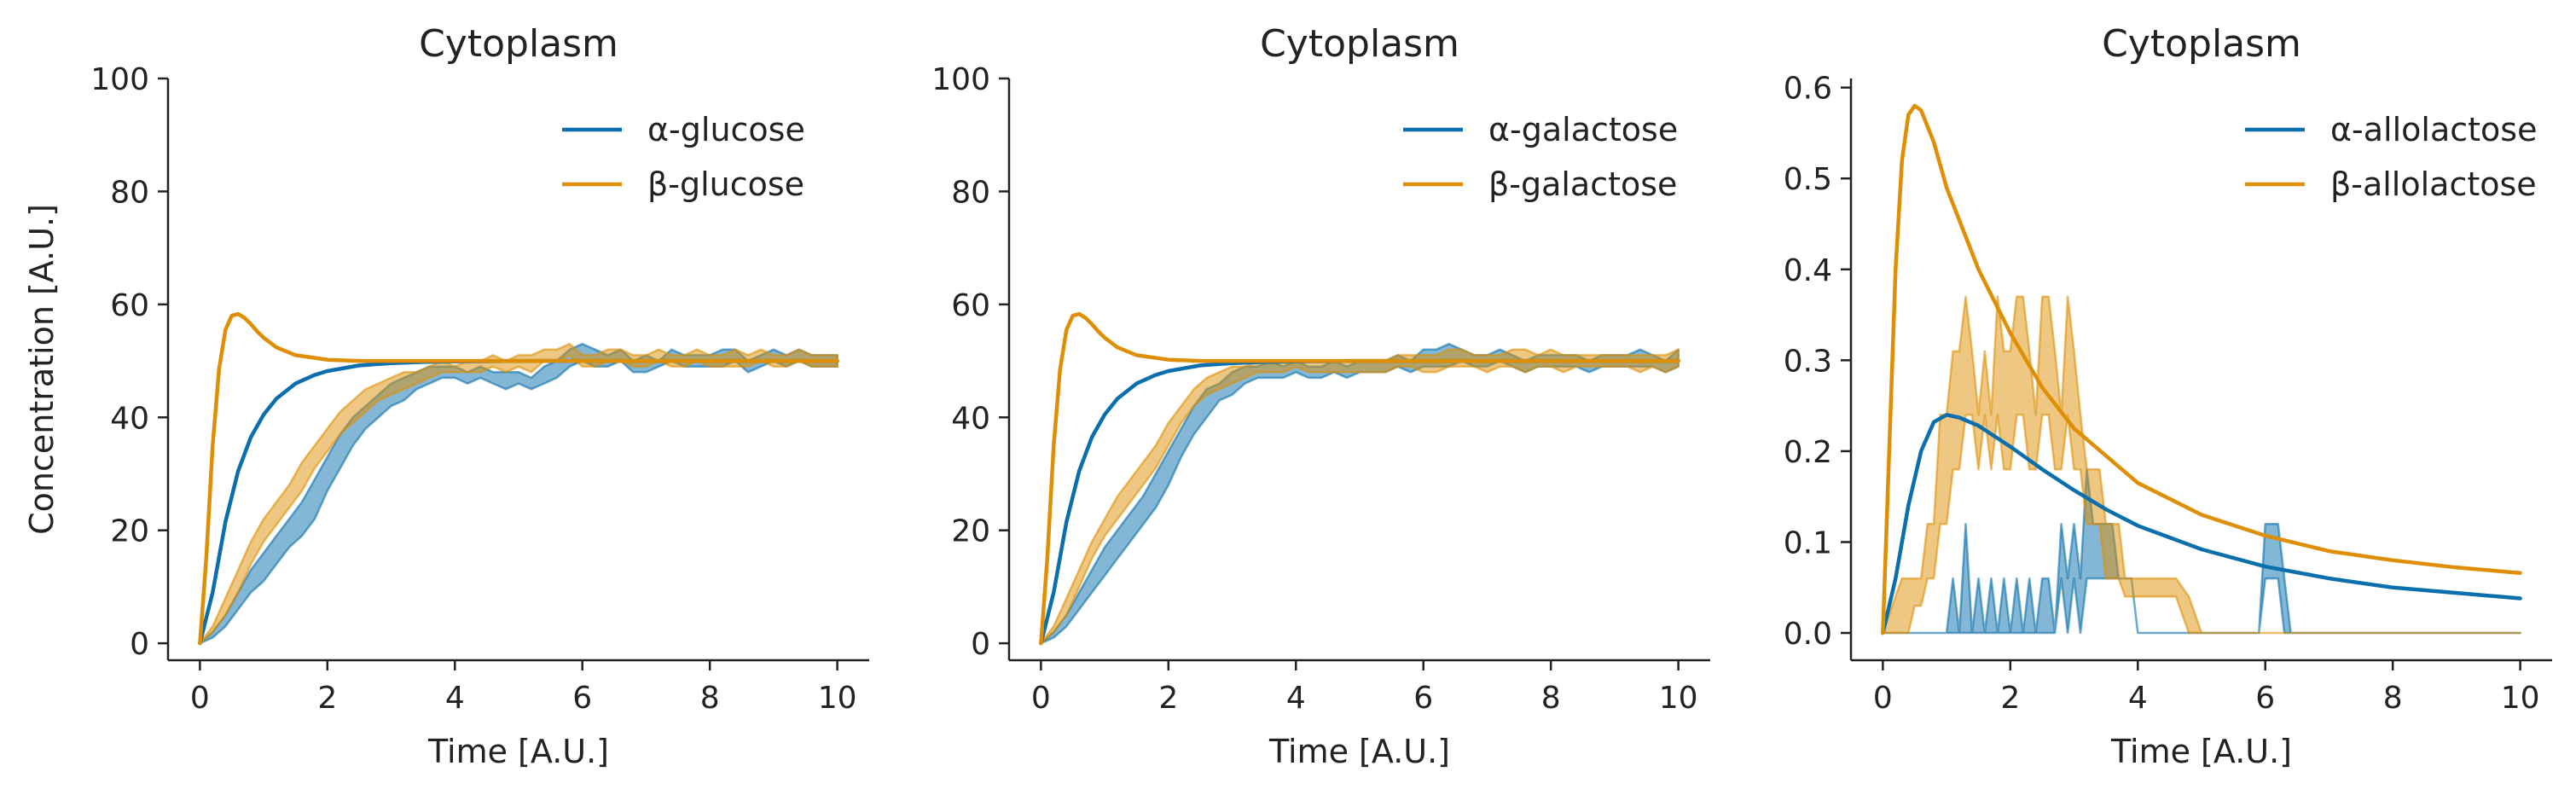 This screenshot has width=2576, height=795. What do you see at coordinates (42, 369) in the screenshot?
I see `y-axis-label: Concentration [A.U.]` at bounding box center [42, 369].